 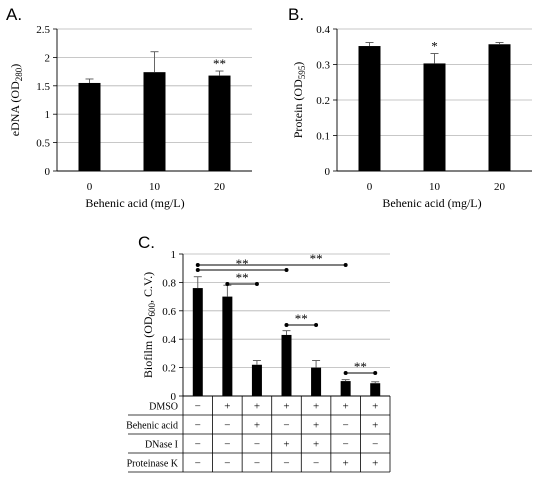 What do you see at coordinates (299, 100) in the screenshot?
I see `panel-b-ylabel: Protein (OD595)` at bounding box center [299, 100].